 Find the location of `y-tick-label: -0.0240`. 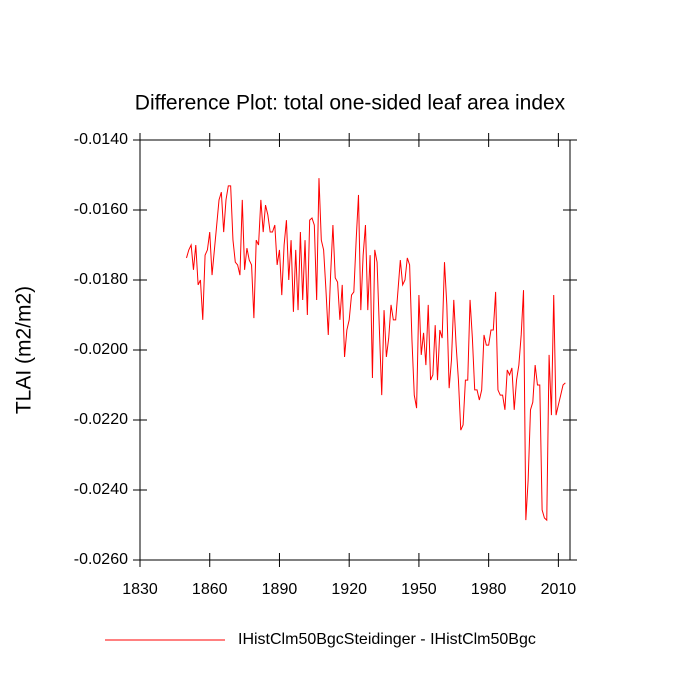

y-tick-label: -0.0240 is located at coordinates (101, 489).